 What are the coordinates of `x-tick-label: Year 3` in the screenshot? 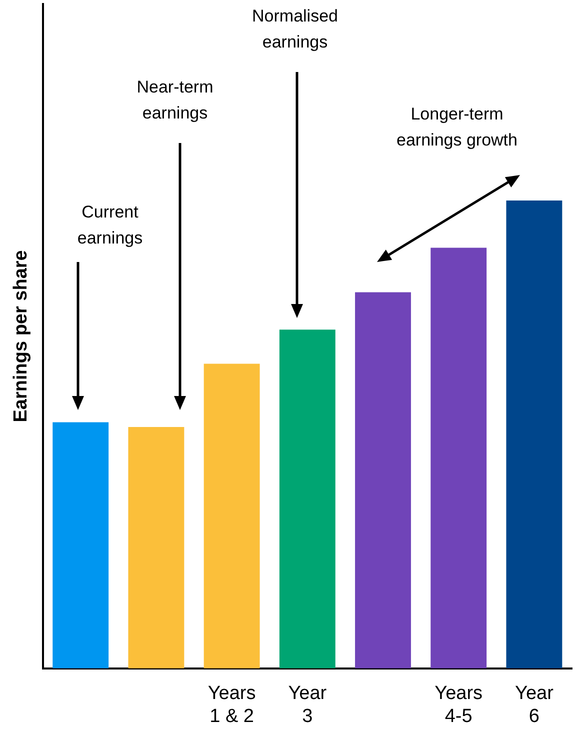 It's located at (308, 705).